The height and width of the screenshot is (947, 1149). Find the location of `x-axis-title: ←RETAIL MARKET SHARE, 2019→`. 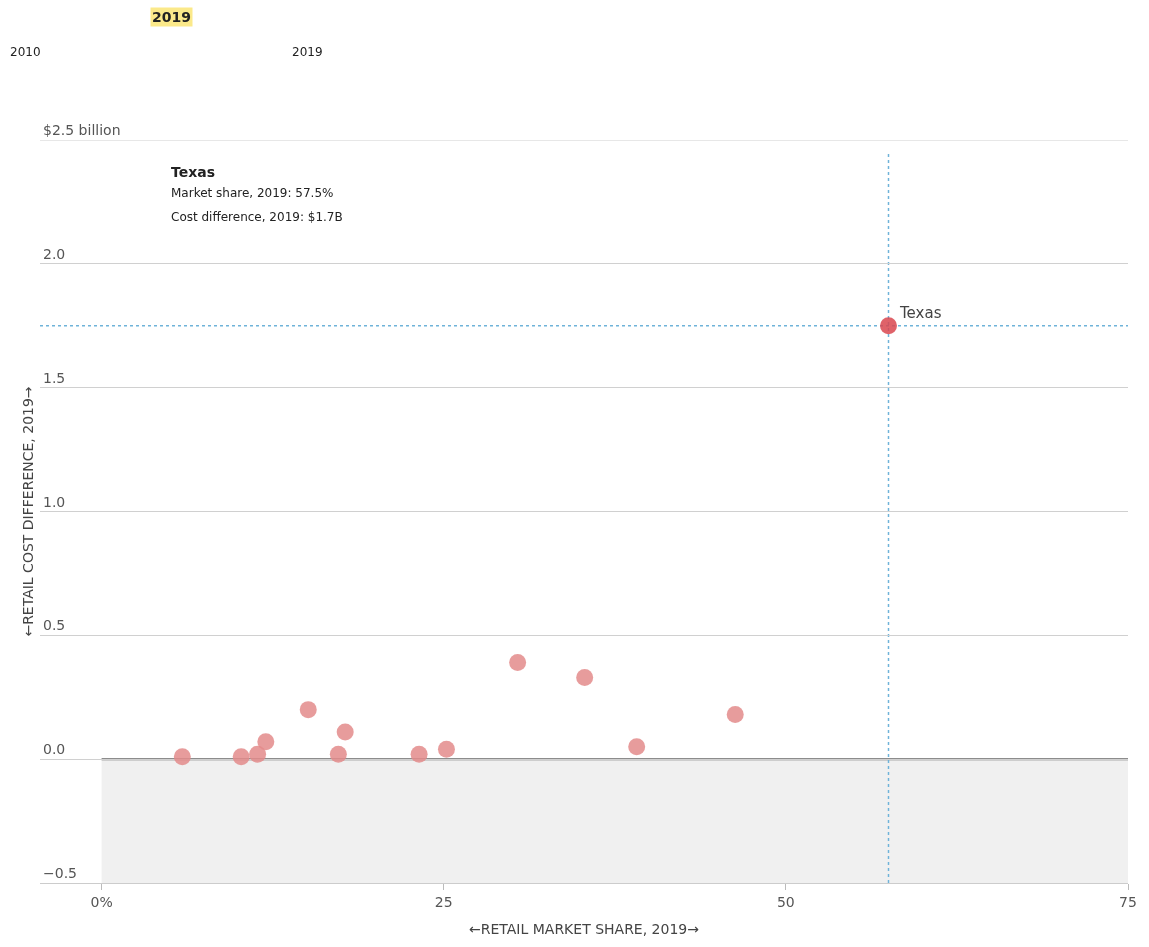

x-axis-title: ←RETAIL MARKET SHARE, 2019→ is located at coordinates (584, 929).